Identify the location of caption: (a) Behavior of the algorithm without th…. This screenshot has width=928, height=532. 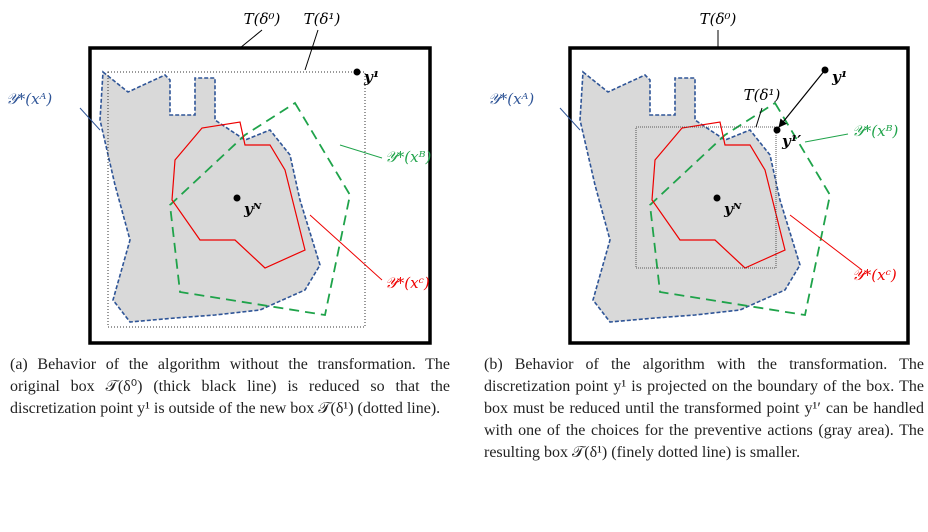
(230, 386).